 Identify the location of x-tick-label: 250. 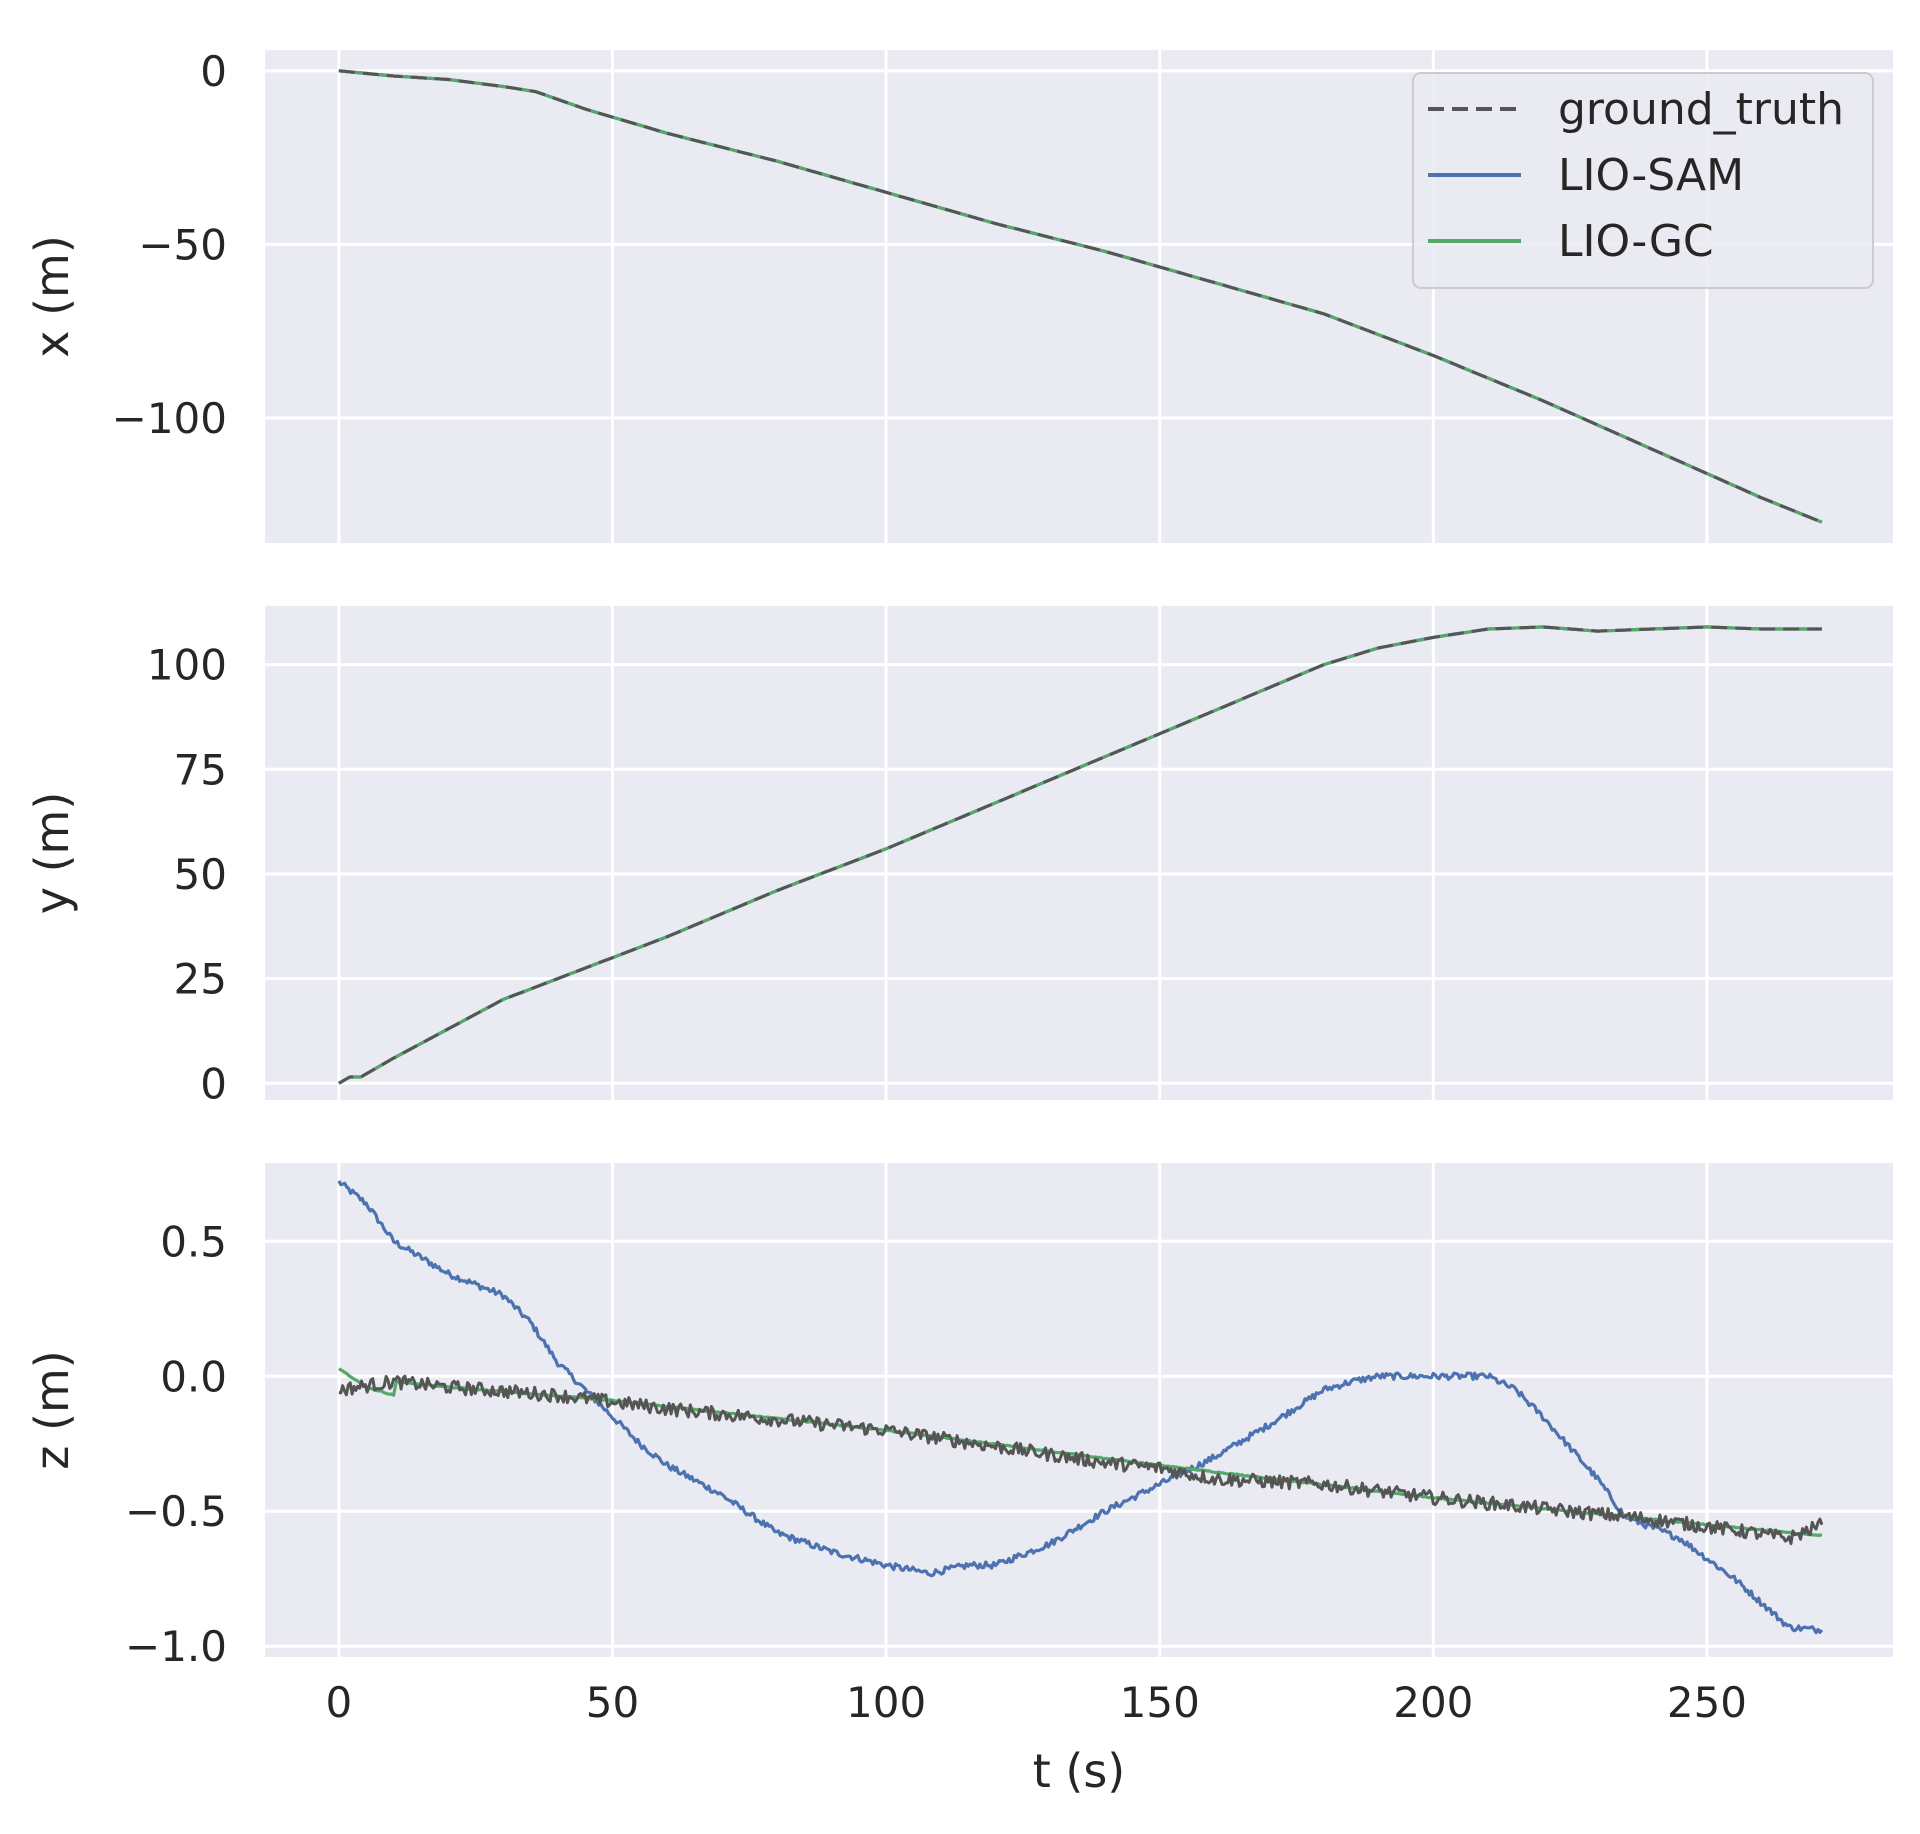
(1707, 1702).